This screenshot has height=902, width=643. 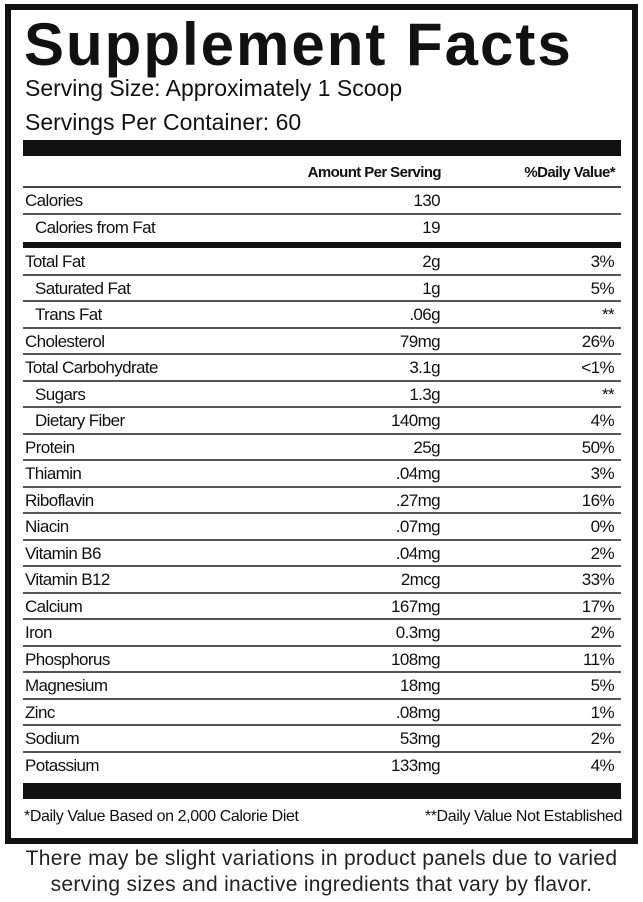 What do you see at coordinates (424, 394) in the screenshot?
I see `nutrient-amount: 1.3g` at bounding box center [424, 394].